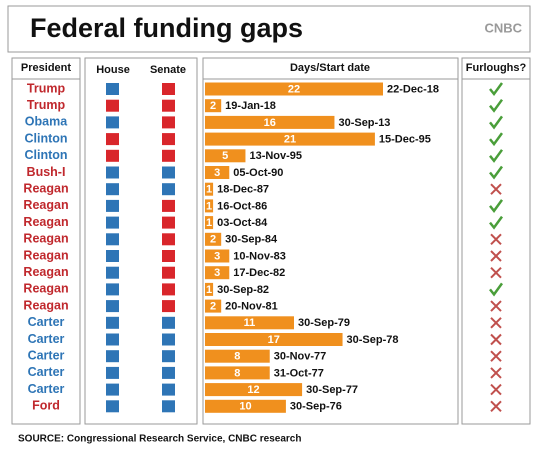 The width and height of the screenshot is (539, 452). Describe the element at coordinates (258, 173) in the screenshot. I see `start-date: 05-Oct-90` at that location.